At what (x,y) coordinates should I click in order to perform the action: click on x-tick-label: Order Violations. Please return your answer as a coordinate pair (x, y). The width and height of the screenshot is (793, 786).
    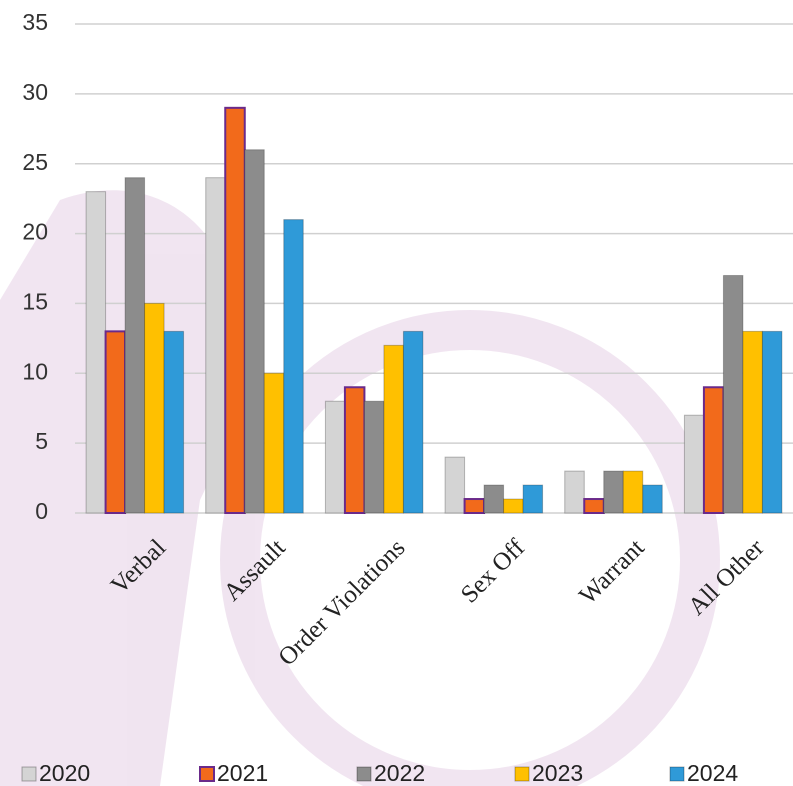
    Looking at the image, I should click on (341, 602).